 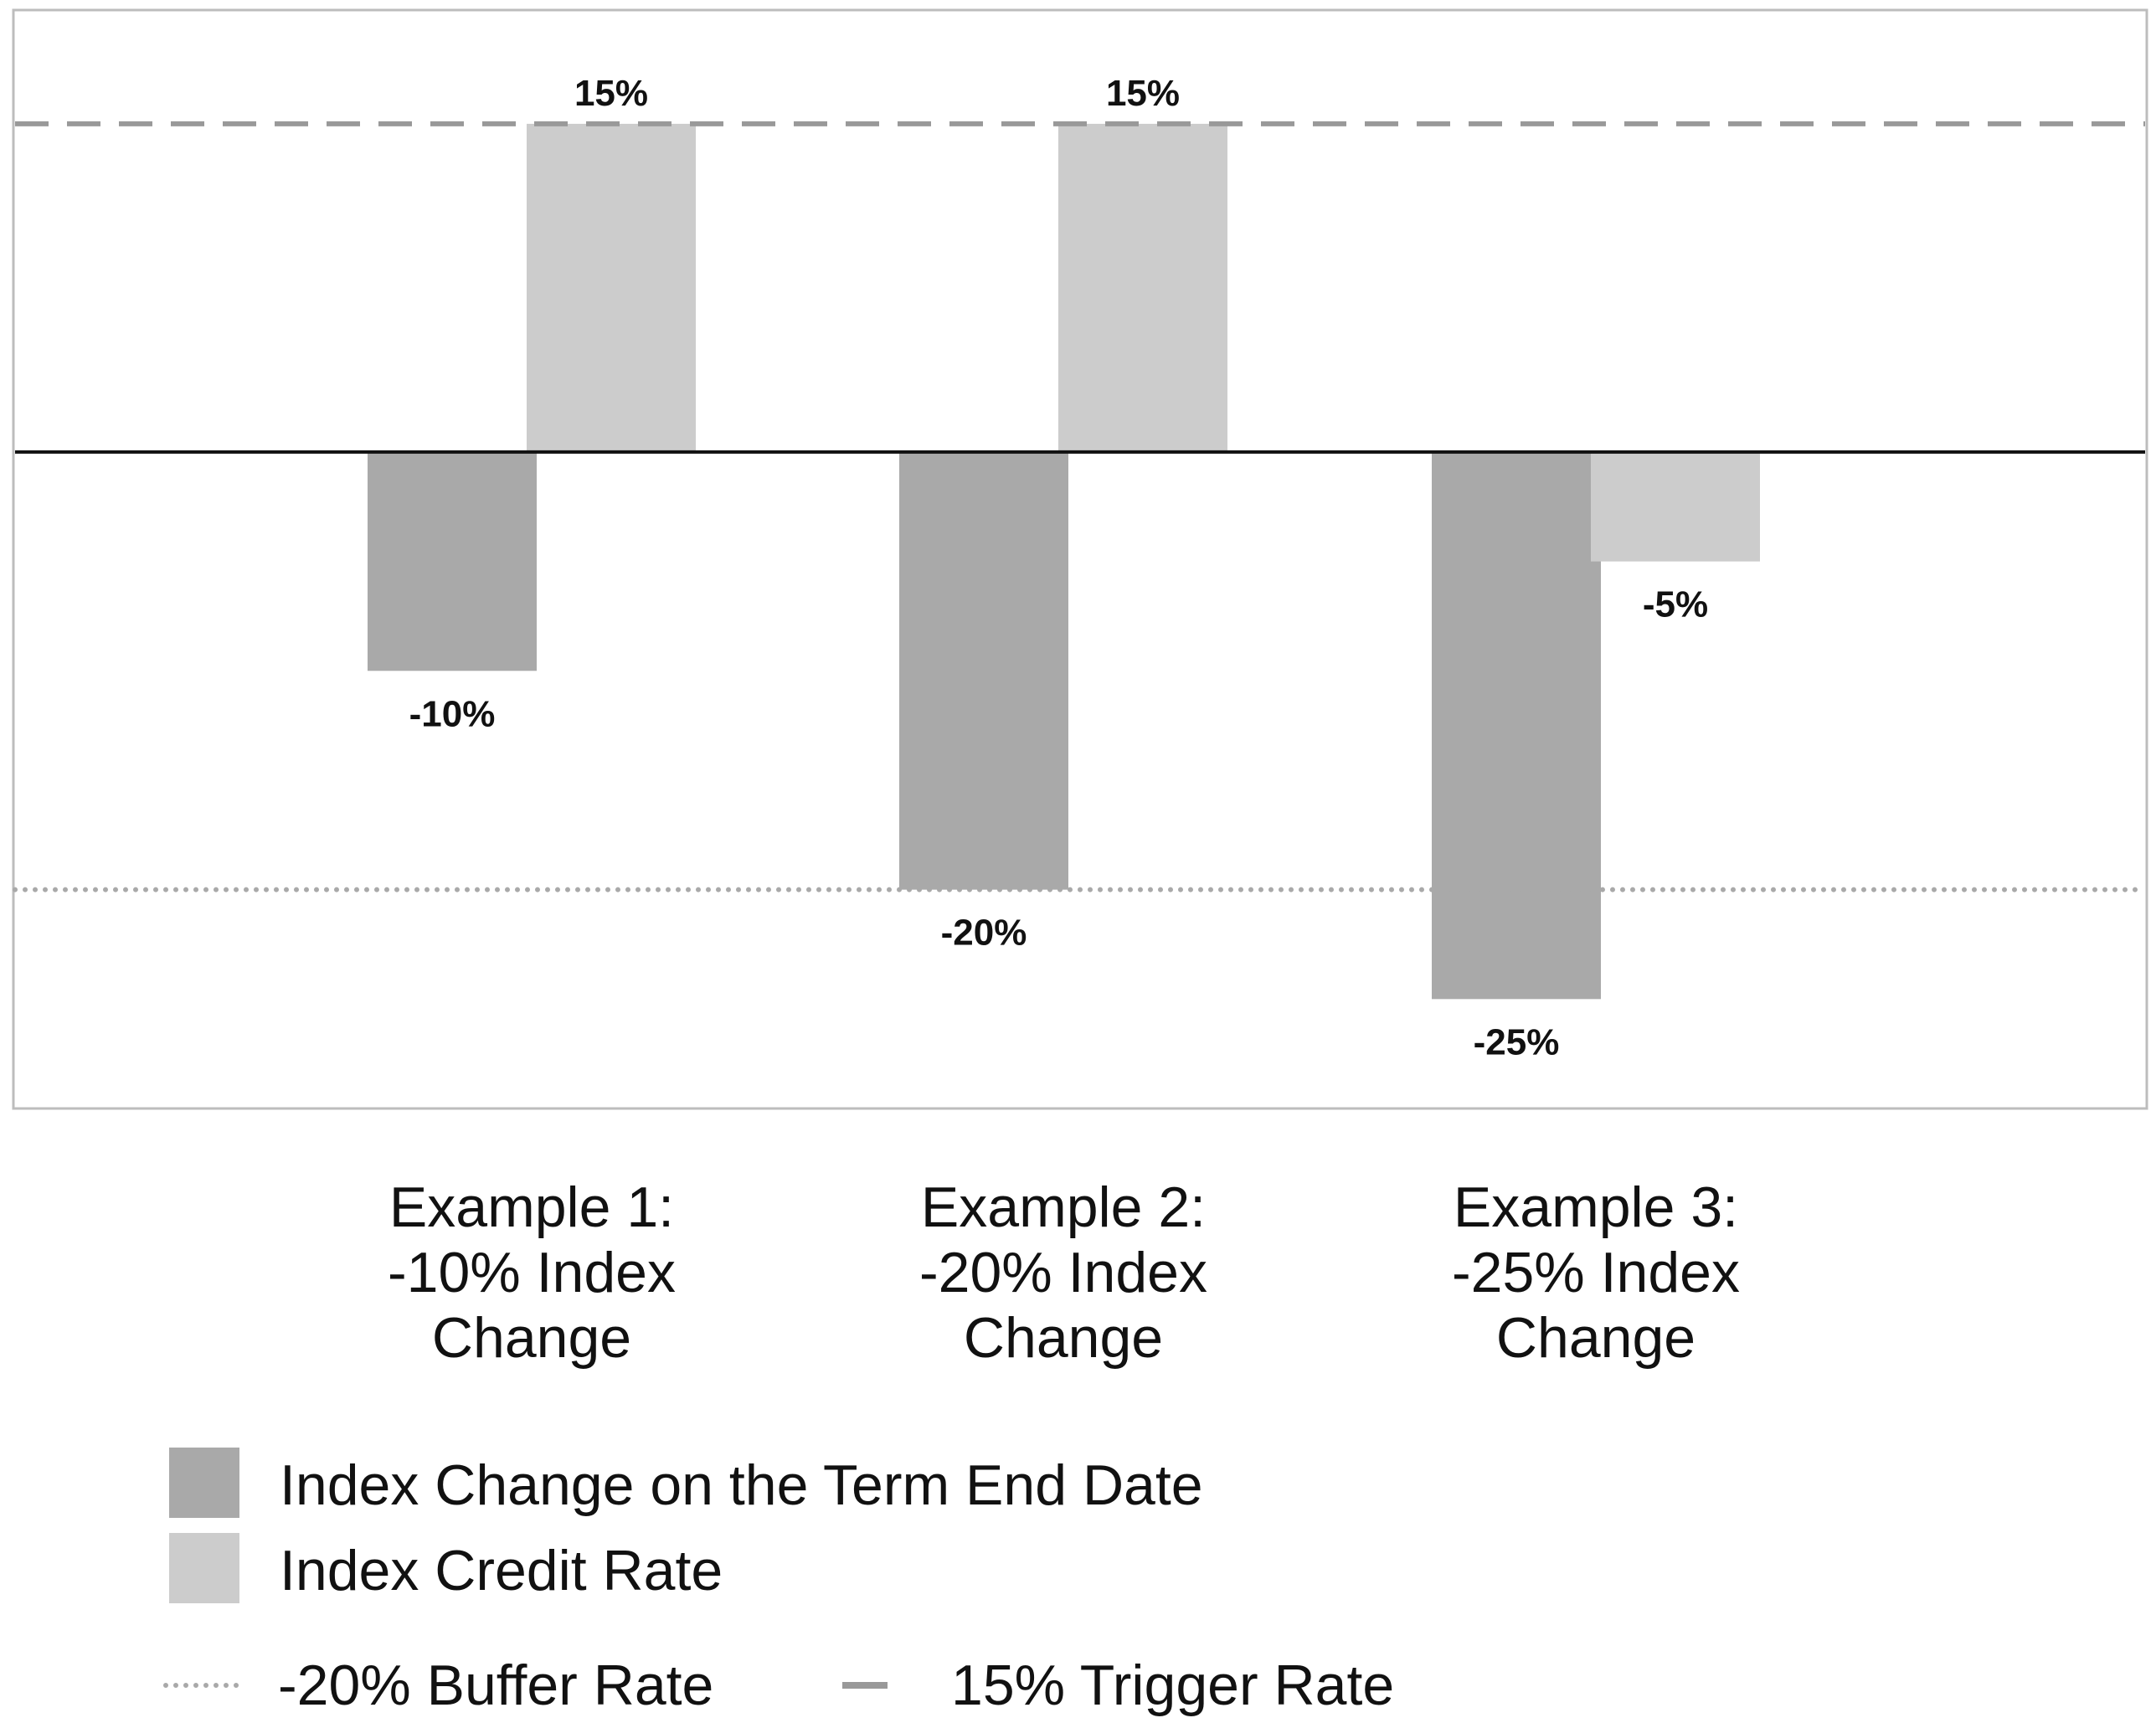 I want to click on legend-label: -20% Buffer Rate, so click(x=495, y=1685).